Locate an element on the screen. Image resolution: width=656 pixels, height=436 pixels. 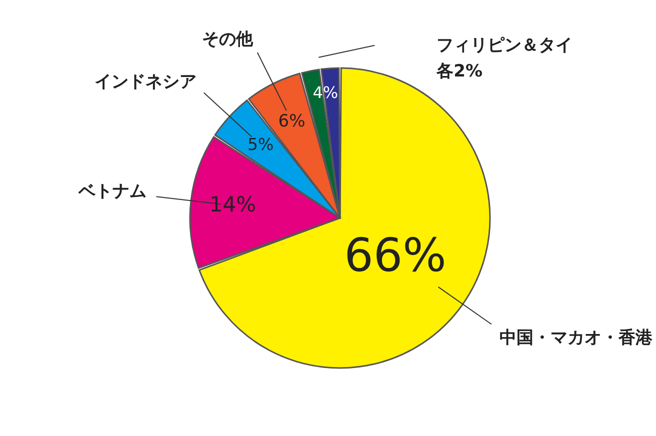
text: フィリピン＆タイ is located at coordinates (504, 45).